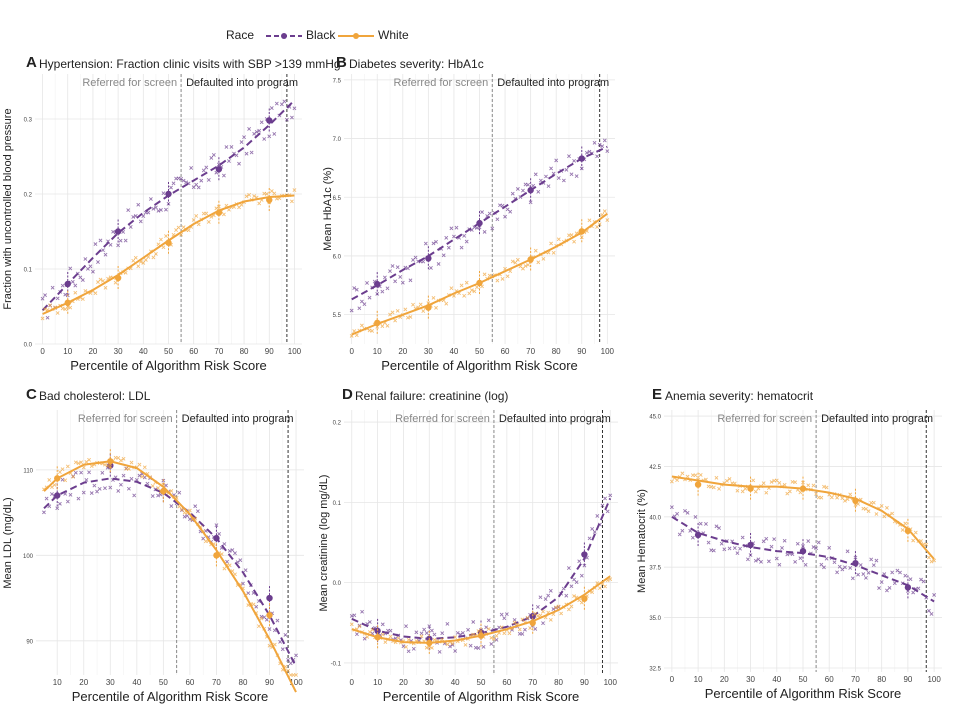 The width and height of the screenshot is (960, 720). Describe the element at coordinates (530, 351) in the screenshot. I see `x-tick-label: 70` at that location.